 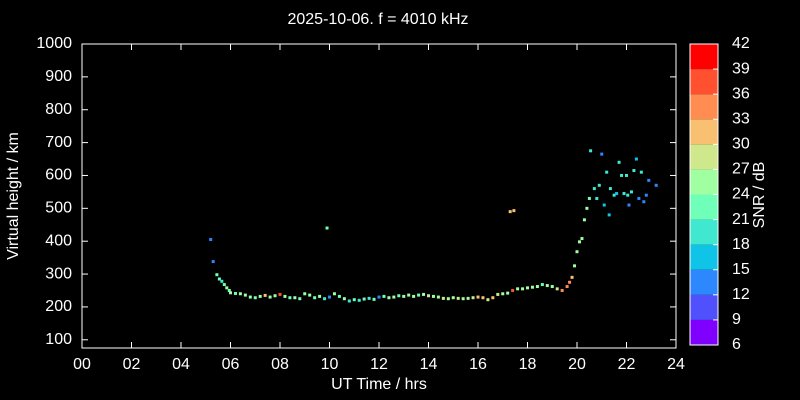 I want to click on x-tick-label: 18, so click(x=528, y=364).